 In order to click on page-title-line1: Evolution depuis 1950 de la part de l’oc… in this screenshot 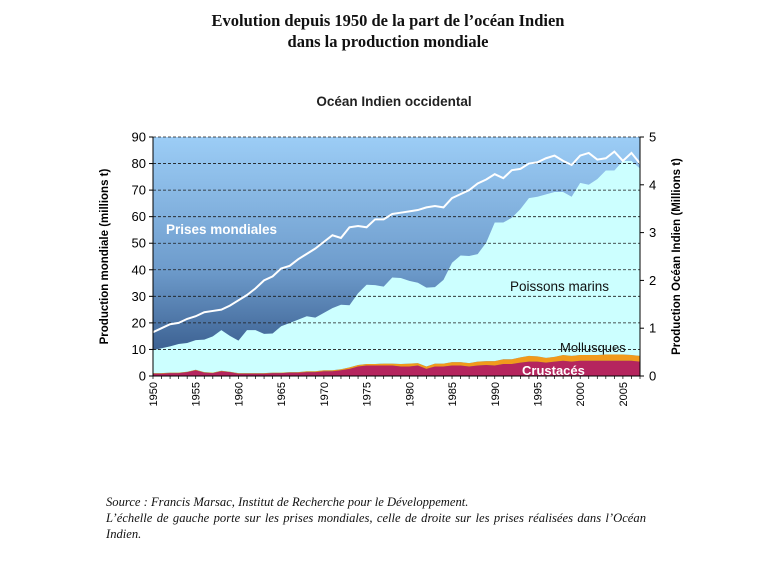, I will do `click(388, 20)`.